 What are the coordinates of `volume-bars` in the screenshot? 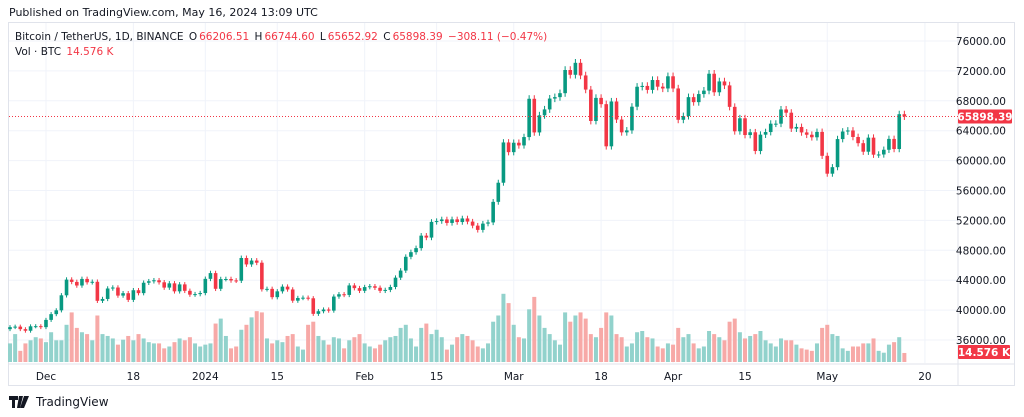 It's located at (457, 327).